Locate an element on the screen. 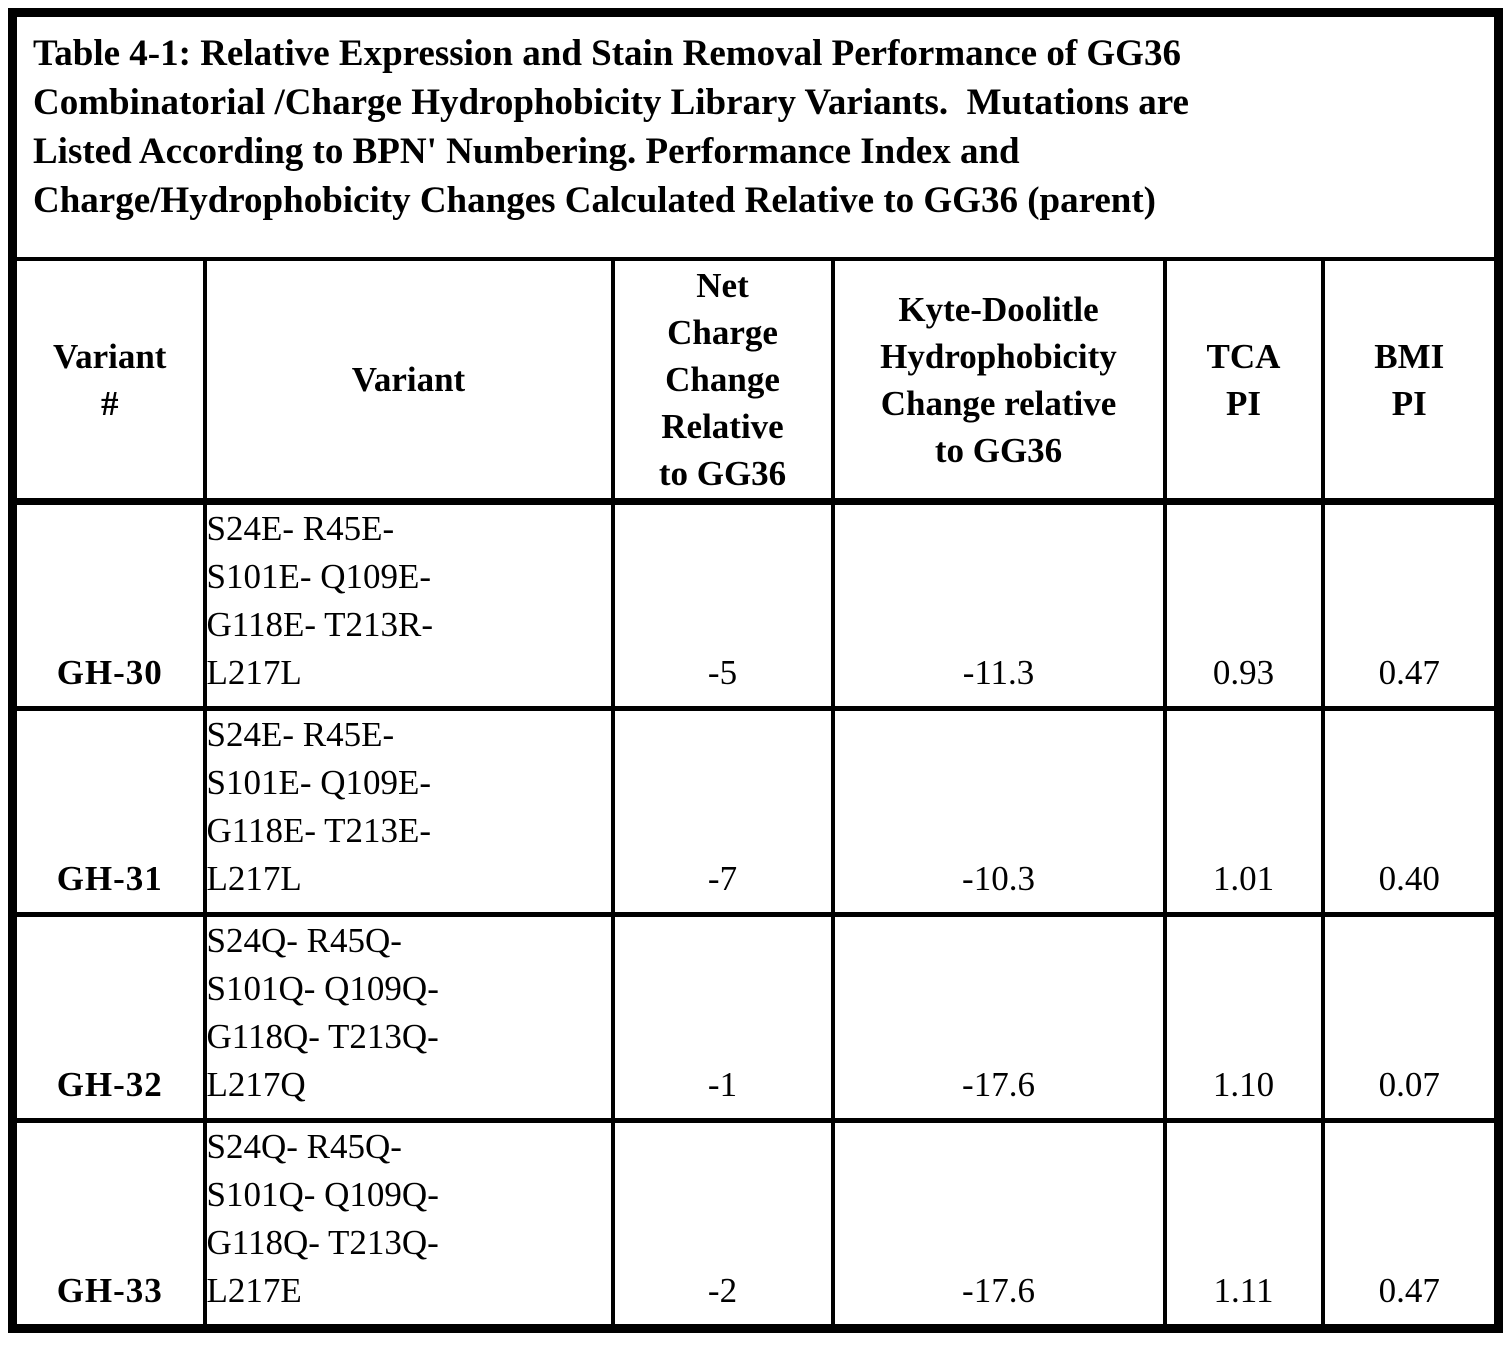 This screenshot has height=1345, width=1505. cell-tca-pi: 1.10 is located at coordinates (1243, 1017).